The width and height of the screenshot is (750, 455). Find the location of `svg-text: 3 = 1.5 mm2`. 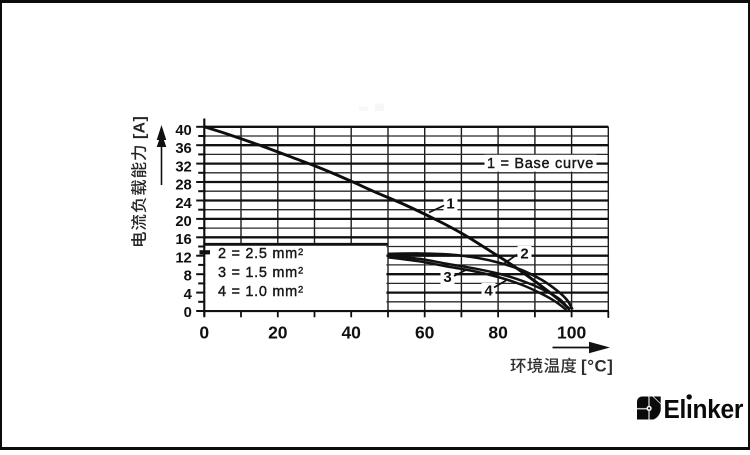

svg-text: 3 = 1.5 mm2 is located at coordinates (261, 273).